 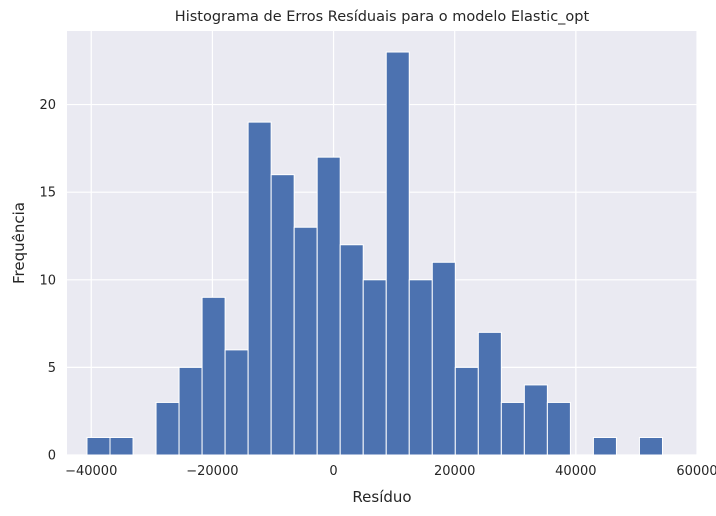 What do you see at coordinates (454, 471) in the screenshot?
I see `x-tick-label: 20000` at bounding box center [454, 471].